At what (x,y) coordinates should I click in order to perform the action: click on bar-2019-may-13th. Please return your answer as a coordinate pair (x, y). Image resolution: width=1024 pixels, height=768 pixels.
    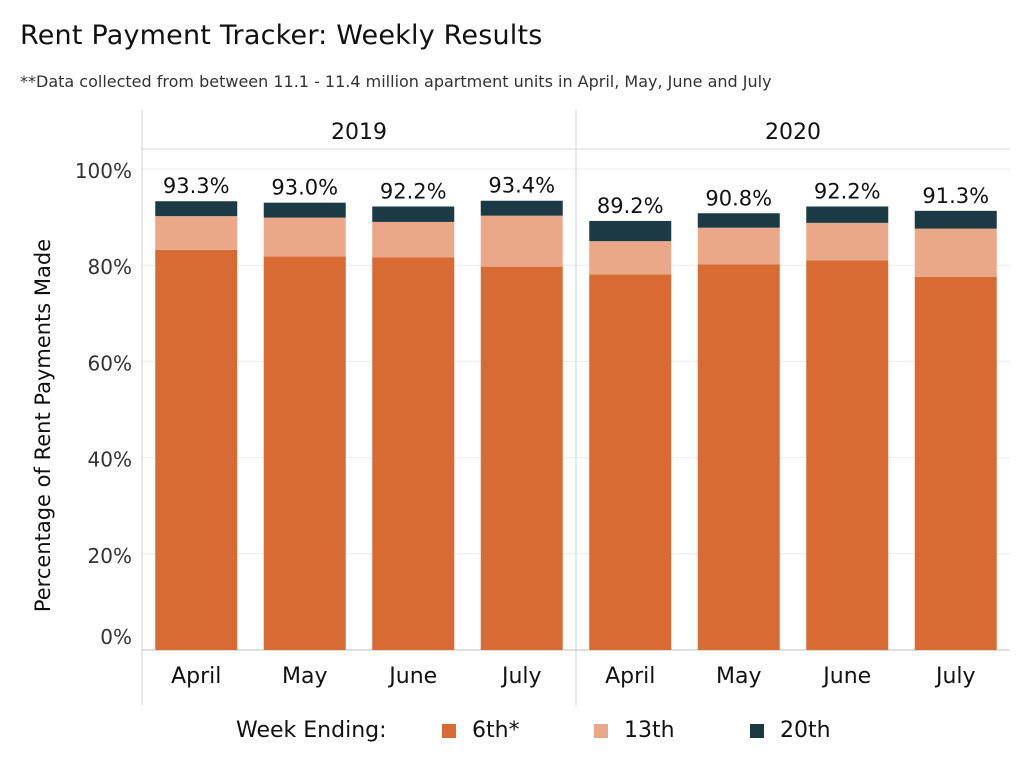
    Looking at the image, I should click on (304, 237).